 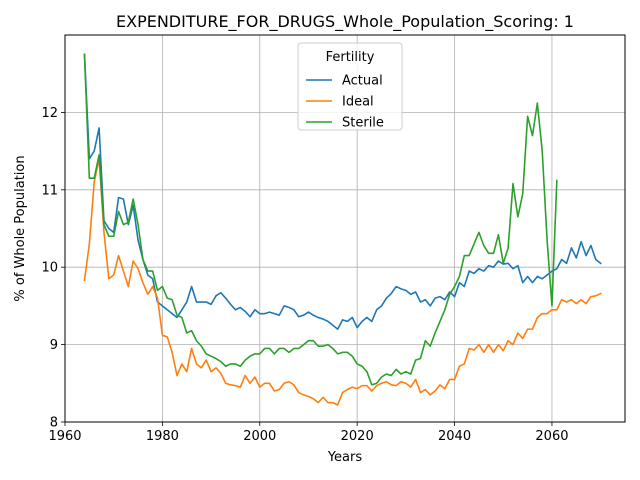 What do you see at coordinates (551, 436) in the screenshot?
I see `x-tick-label: 2060` at bounding box center [551, 436].